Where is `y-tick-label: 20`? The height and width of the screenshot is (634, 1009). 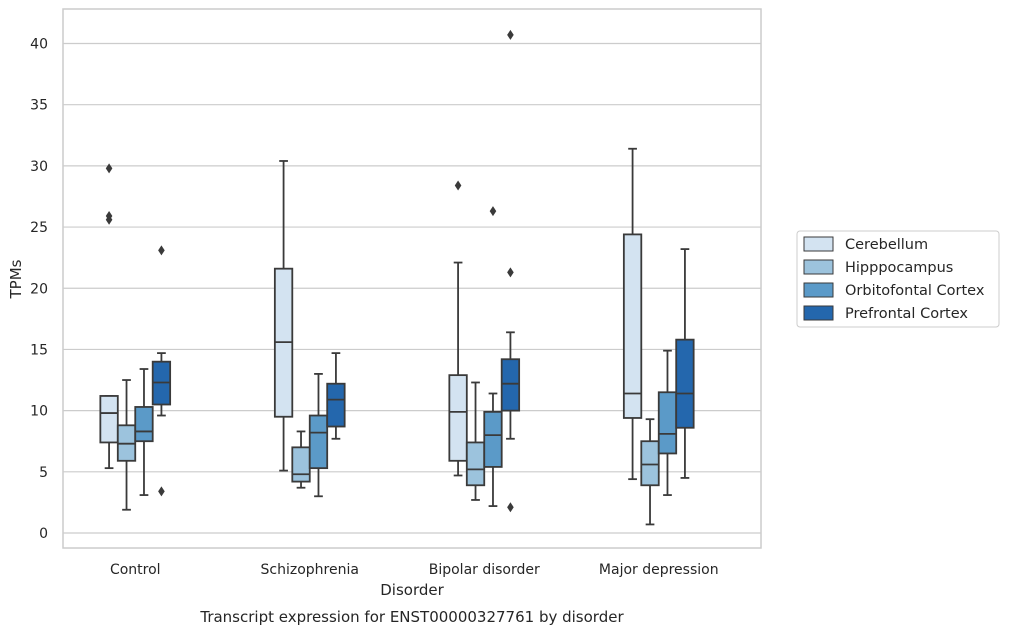 y-tick-label: 20 is located at coordinates (39, 289).